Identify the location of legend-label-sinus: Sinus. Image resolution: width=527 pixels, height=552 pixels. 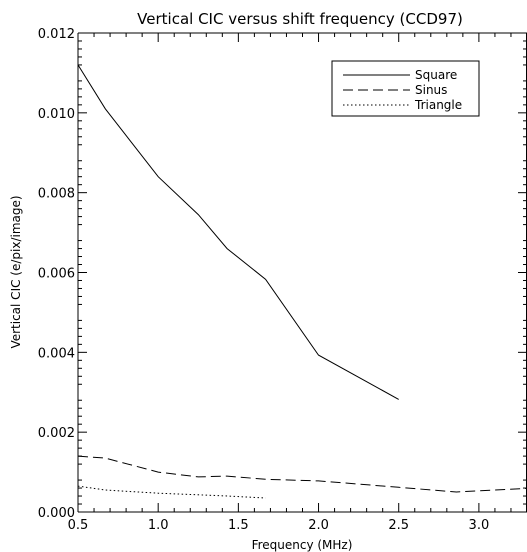
(431, 90).